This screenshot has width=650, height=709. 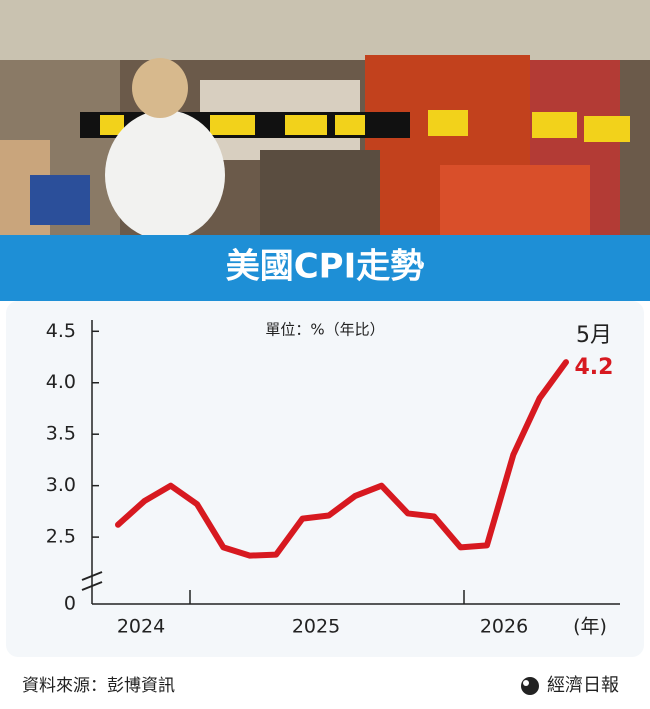 I want to click on title-band, so click(x=325, y=268).